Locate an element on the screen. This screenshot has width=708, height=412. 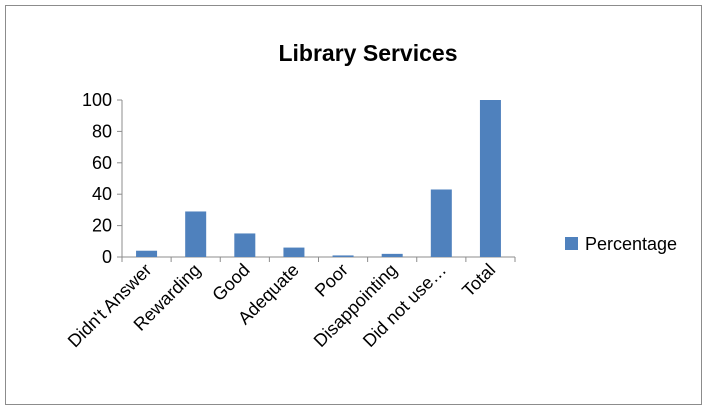
x-tick-label: Didn't Answer is located at coordinates (110, 306).